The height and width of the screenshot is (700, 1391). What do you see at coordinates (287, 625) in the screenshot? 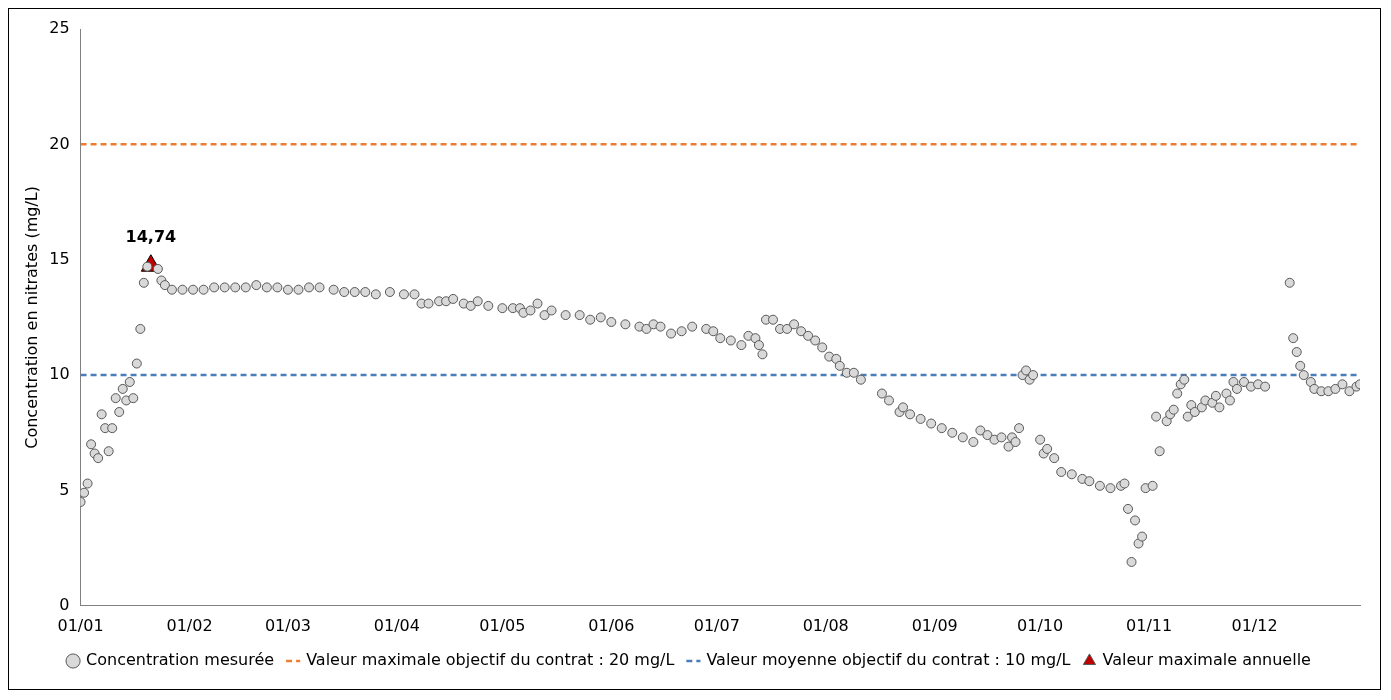
I see `x-tick-label: 01/03` at bounding box center [287, 625].